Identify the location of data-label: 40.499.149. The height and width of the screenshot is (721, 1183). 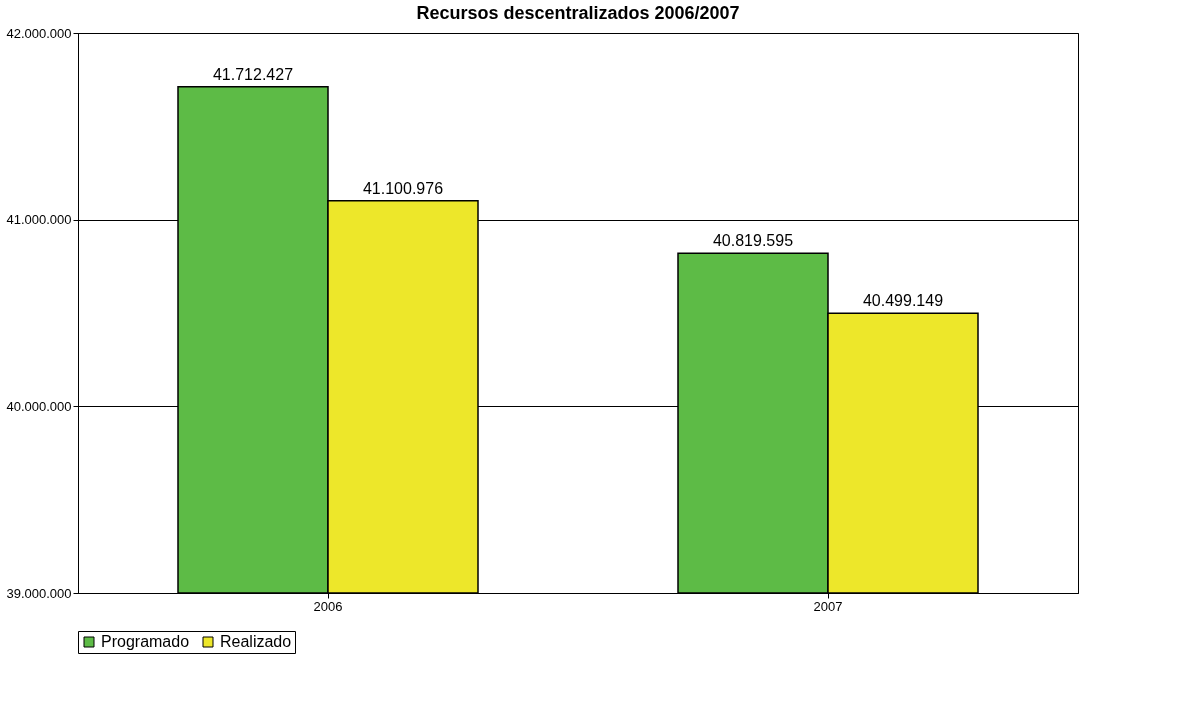
(903, 301).